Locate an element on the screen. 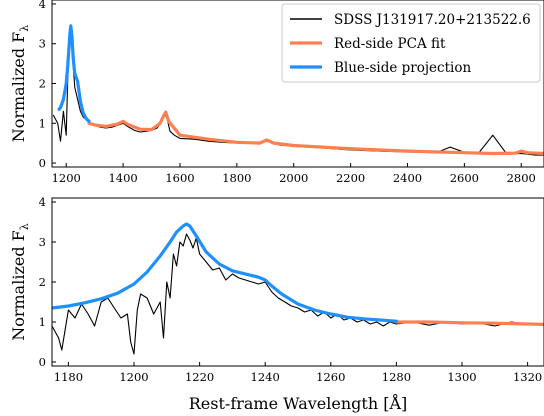 Image resolution: width=544 pixels, height=416 pixels. x-tick-label: 2600 is located at coordinates (464, 178).